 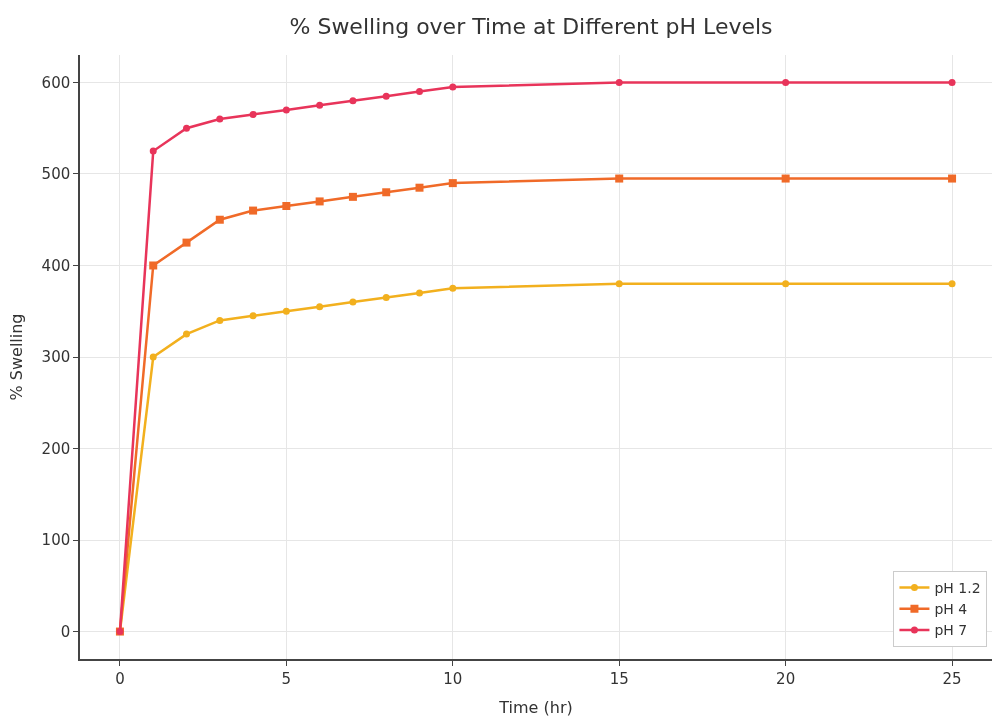 What do you see at coordinates (951, 630) in the screenshot?
I see `legend-label: pH 7` at bounding box center [951, 630].